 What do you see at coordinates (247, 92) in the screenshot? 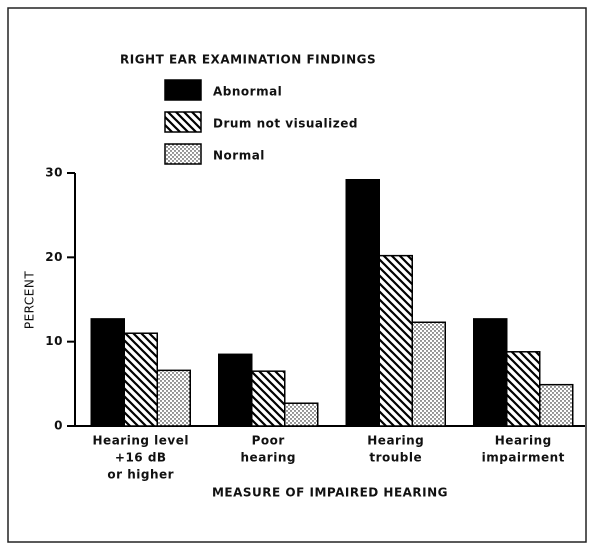
I see `legend-label: Abnormal` at bounding box center [247, 92].